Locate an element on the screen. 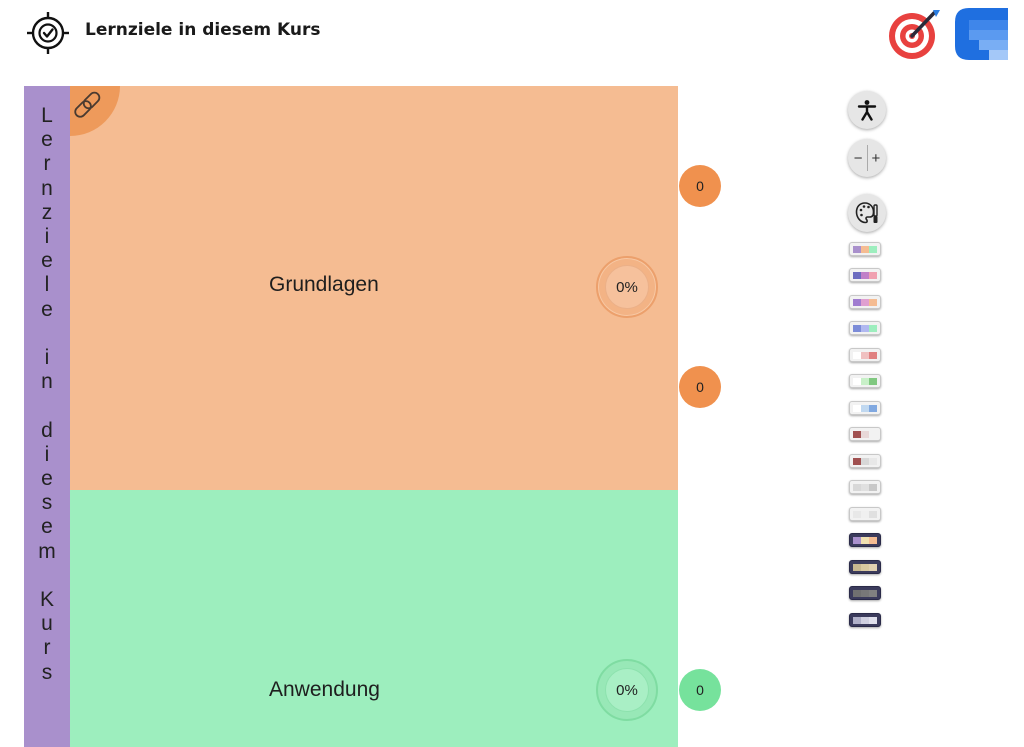 This screenshot has height=747, width=1024. zoom-out-button: − is located at coordinates (858, 158).